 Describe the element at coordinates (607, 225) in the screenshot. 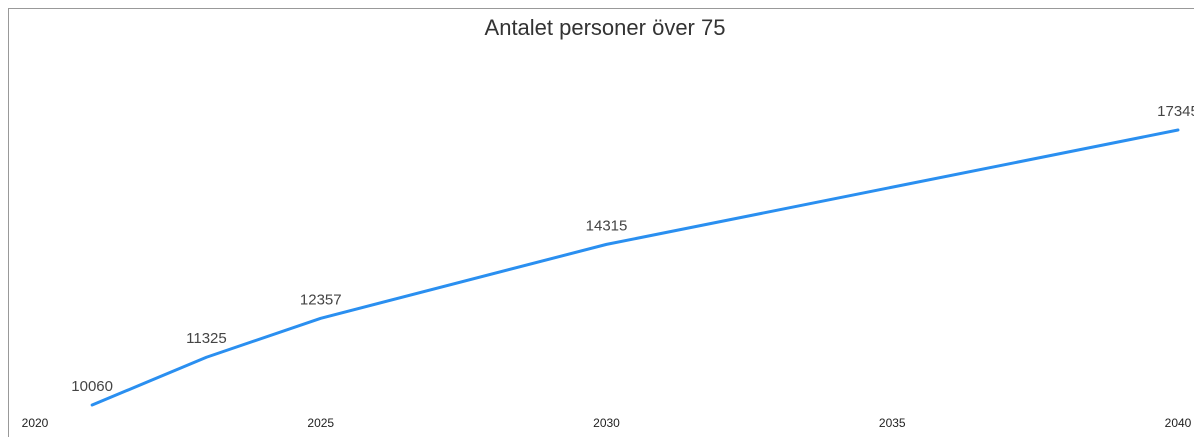

I see `data-label: 14315` at that location.